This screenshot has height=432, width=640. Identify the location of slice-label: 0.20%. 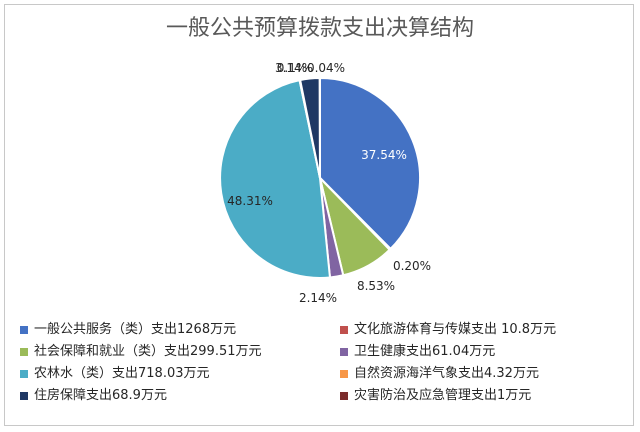
(412, 266).